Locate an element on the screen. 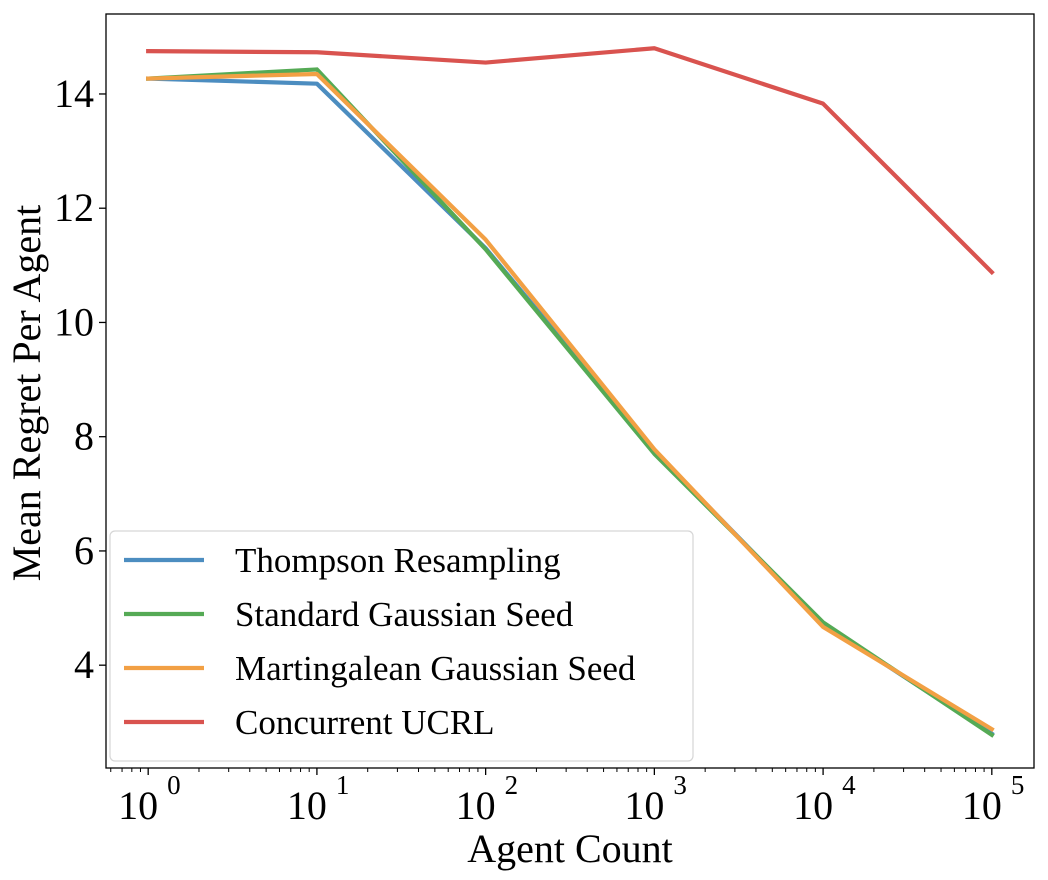  x-axis-title: Agent Count is located at coordinates (570, 848).